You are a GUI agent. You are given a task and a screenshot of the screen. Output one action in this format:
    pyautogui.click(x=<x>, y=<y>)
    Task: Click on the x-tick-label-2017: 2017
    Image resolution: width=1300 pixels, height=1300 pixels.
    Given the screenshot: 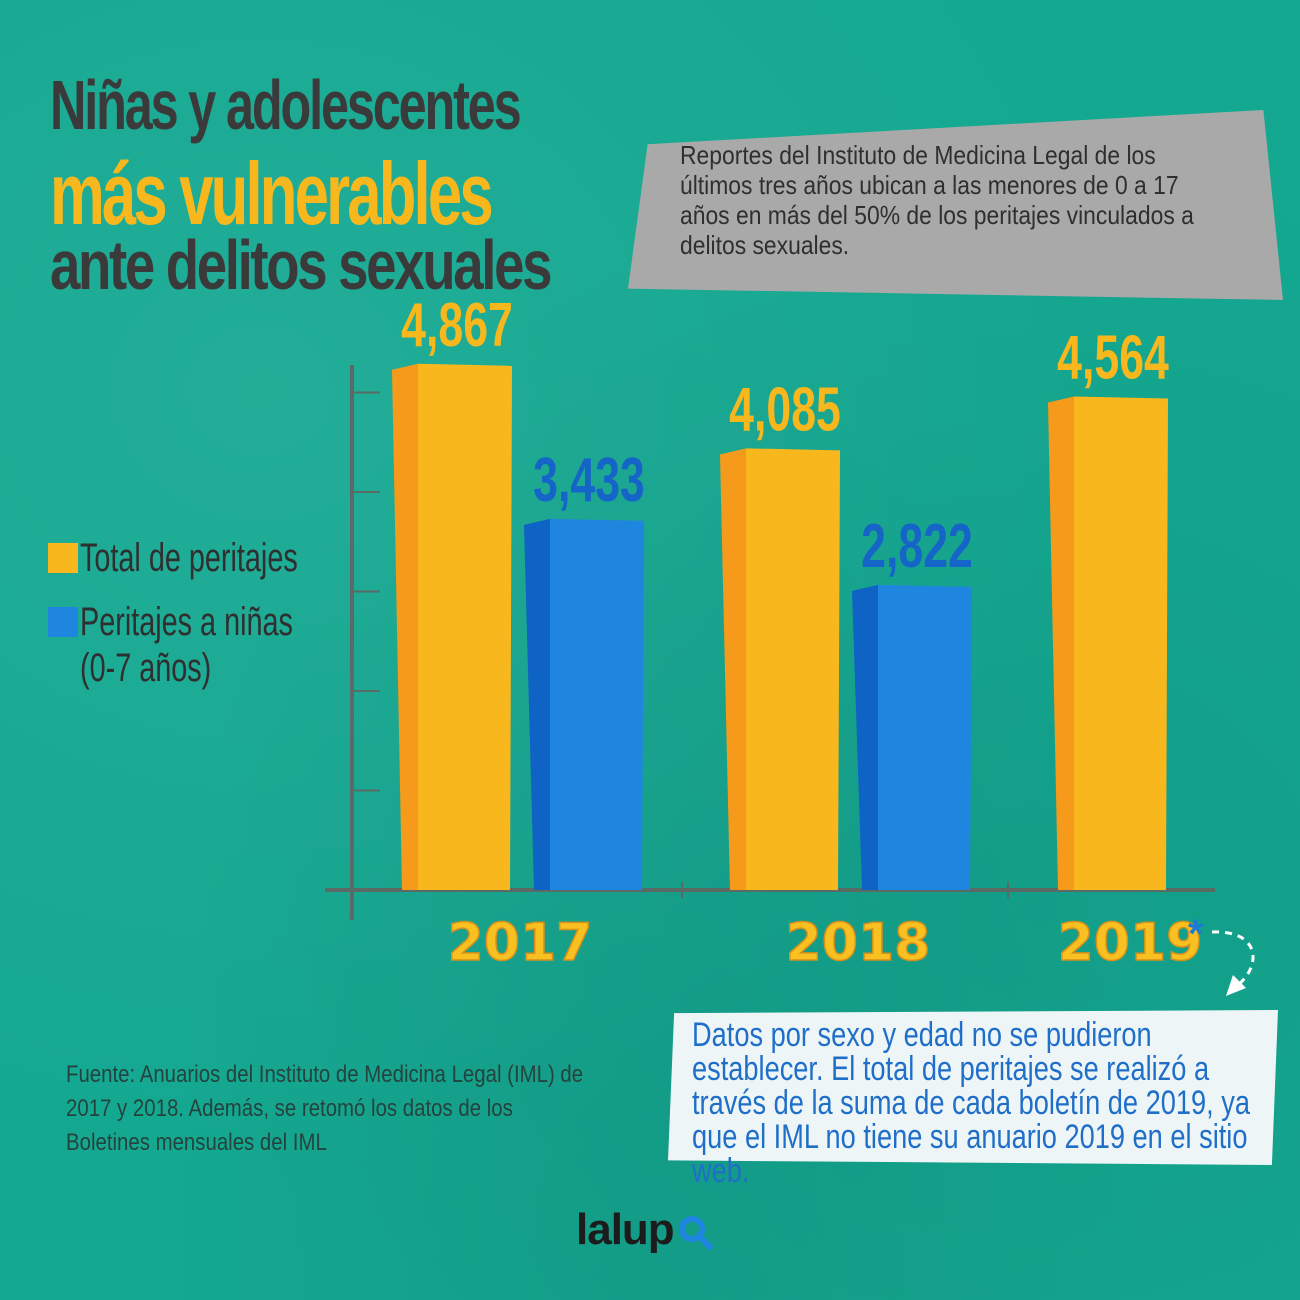 What is the action you would take?
    pyautogui.click(x=520, y=943)
    